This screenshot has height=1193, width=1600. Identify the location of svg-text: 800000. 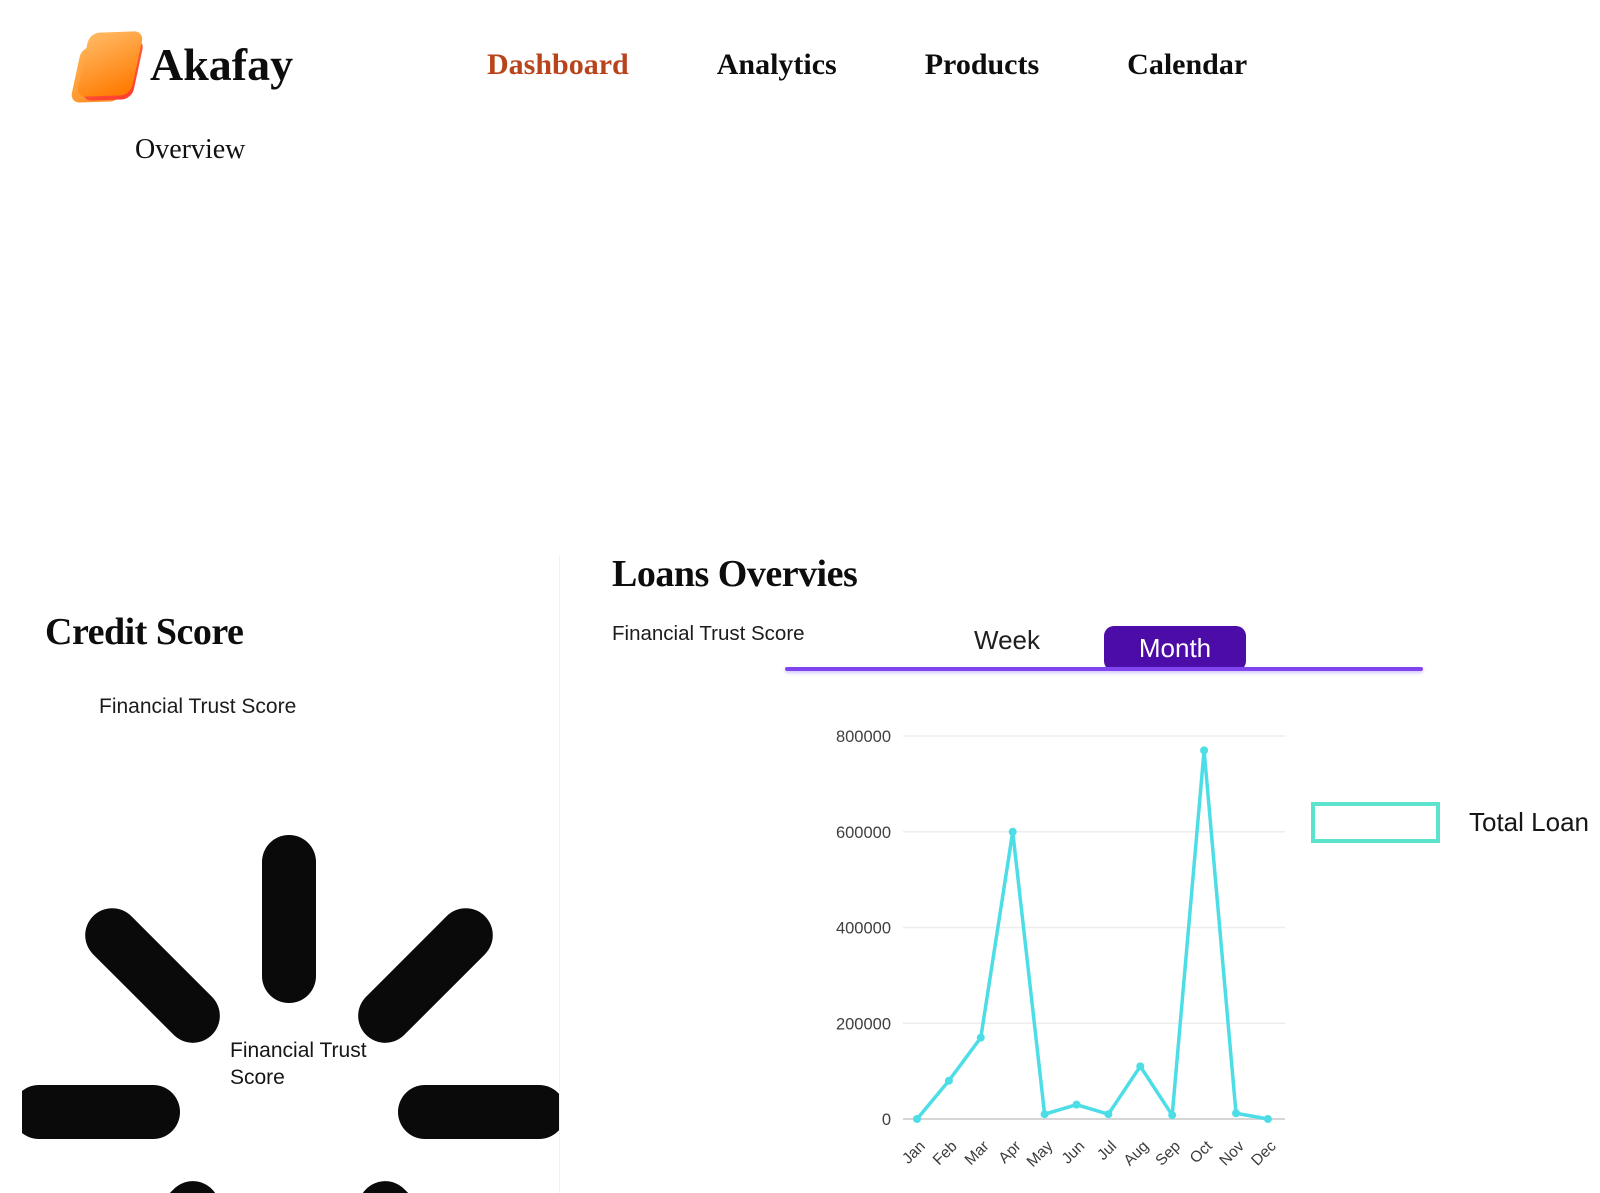
(863, 737).